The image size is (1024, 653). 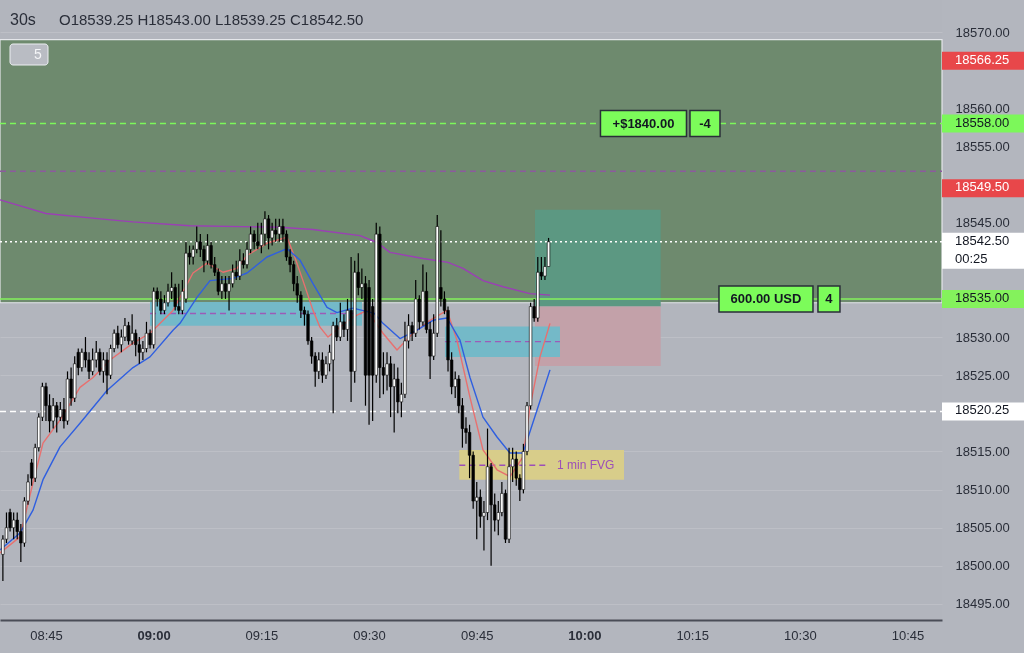 What do you see at coordinates (982, 451) in the screenshot?
I see `y-tick-label: 18515.00` at bounding box center [982, 451].